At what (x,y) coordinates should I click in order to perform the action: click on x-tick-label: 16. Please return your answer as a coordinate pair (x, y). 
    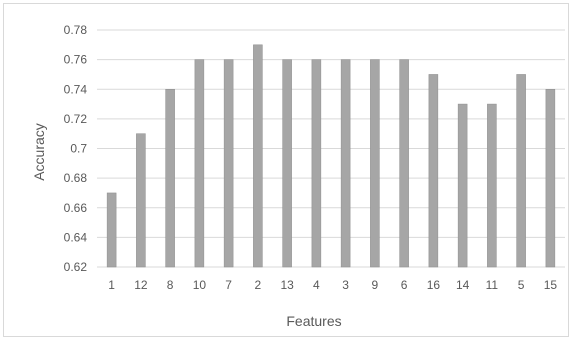
    Looking at the image, I should click on (434, 285).